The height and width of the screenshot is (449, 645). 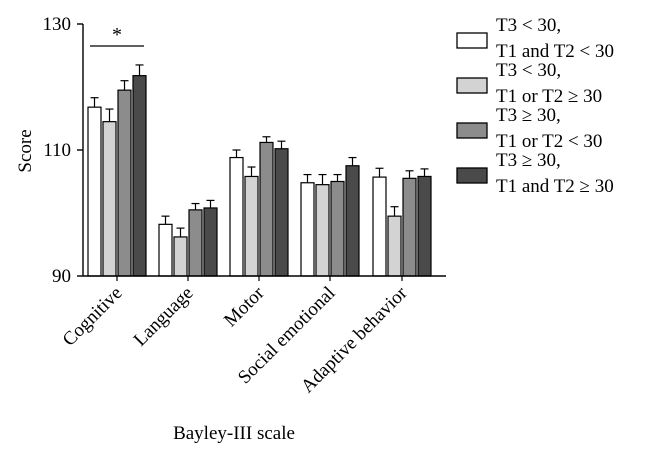 What do you see at coordinates (234, 433) in the screenshot?
I see `x-axis-title: Bayley-III scale` at bounding box center [234, 433].